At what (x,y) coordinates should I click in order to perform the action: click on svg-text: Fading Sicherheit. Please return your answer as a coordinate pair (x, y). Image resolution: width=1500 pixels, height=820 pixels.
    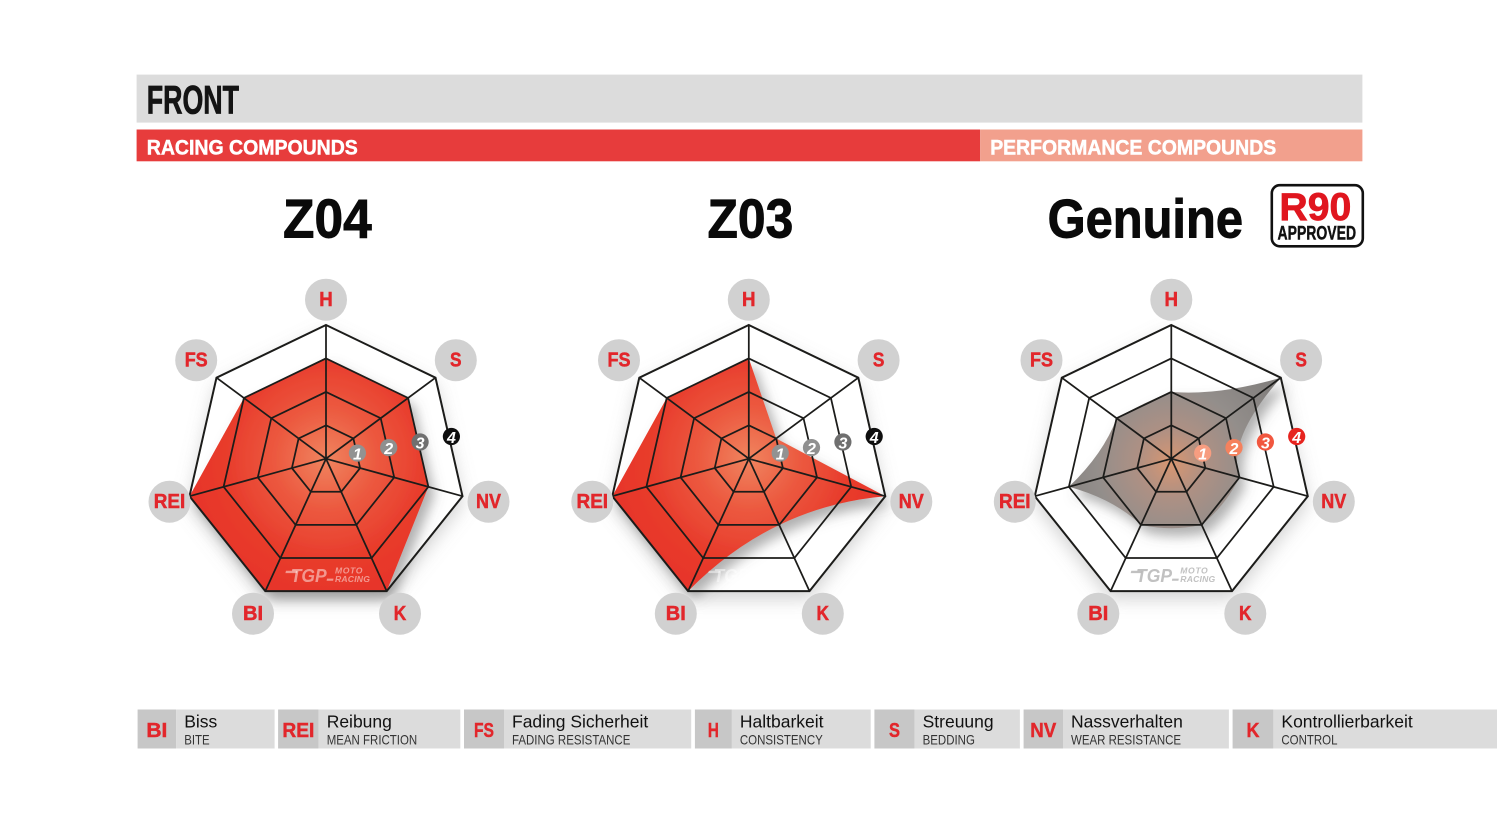
    Looking at the image, I should click on (580, 722).